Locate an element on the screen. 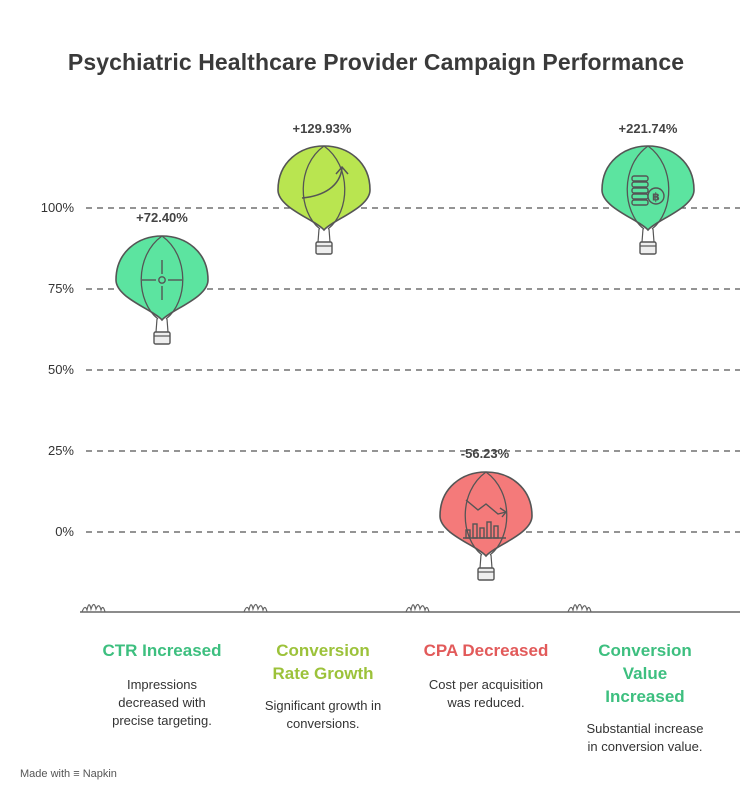 The height and width of the screenshot is (800, 752). balloon-conversion-value: ฿ is located at coordinates (648, 200).